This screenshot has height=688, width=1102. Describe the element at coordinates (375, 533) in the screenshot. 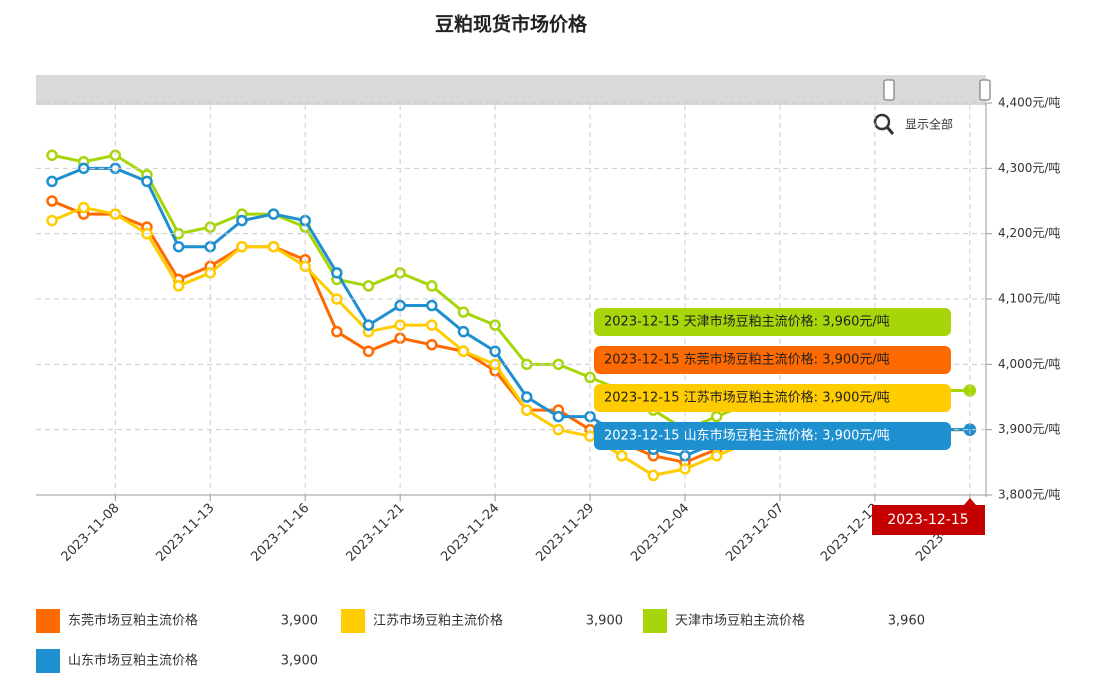

I see `x-tick-label: 2023-11-21` at that location.